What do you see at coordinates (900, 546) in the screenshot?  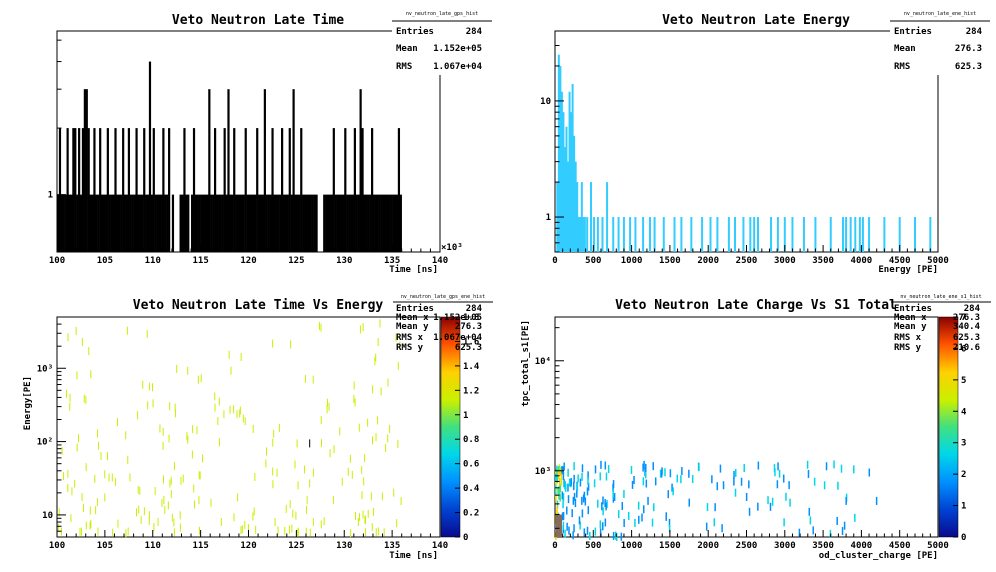 I see `x-tick-label: 4500` at bounding box center [900, 546].